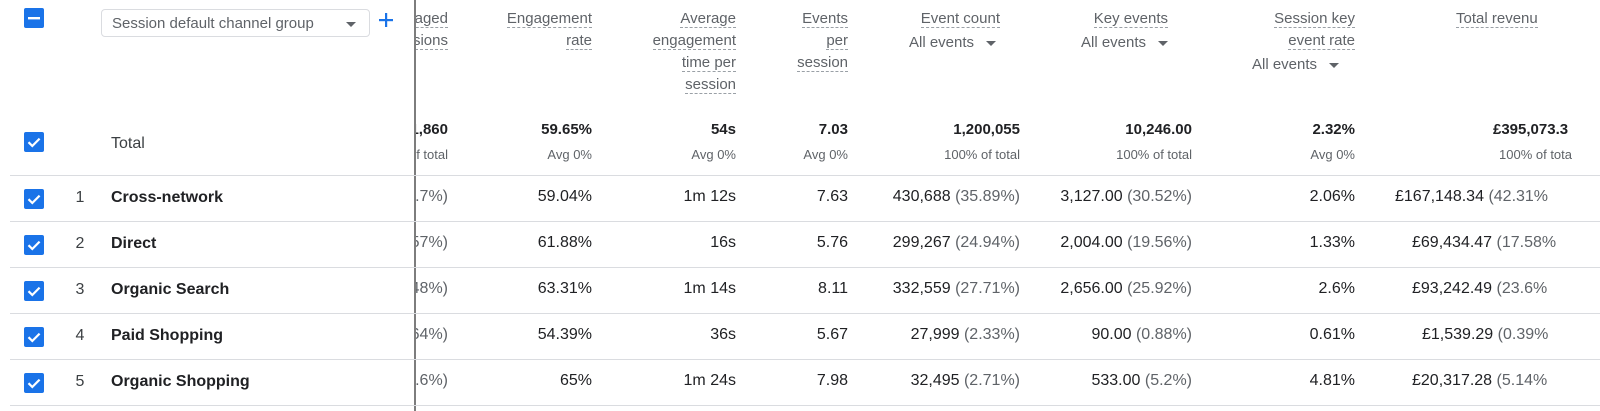 The height and width of the screenshot is (411, 1600). Describe the element at coordinates (1333, 129) in the screenshot. I see `total-session-key-event-rate: 2.32%` at that location.